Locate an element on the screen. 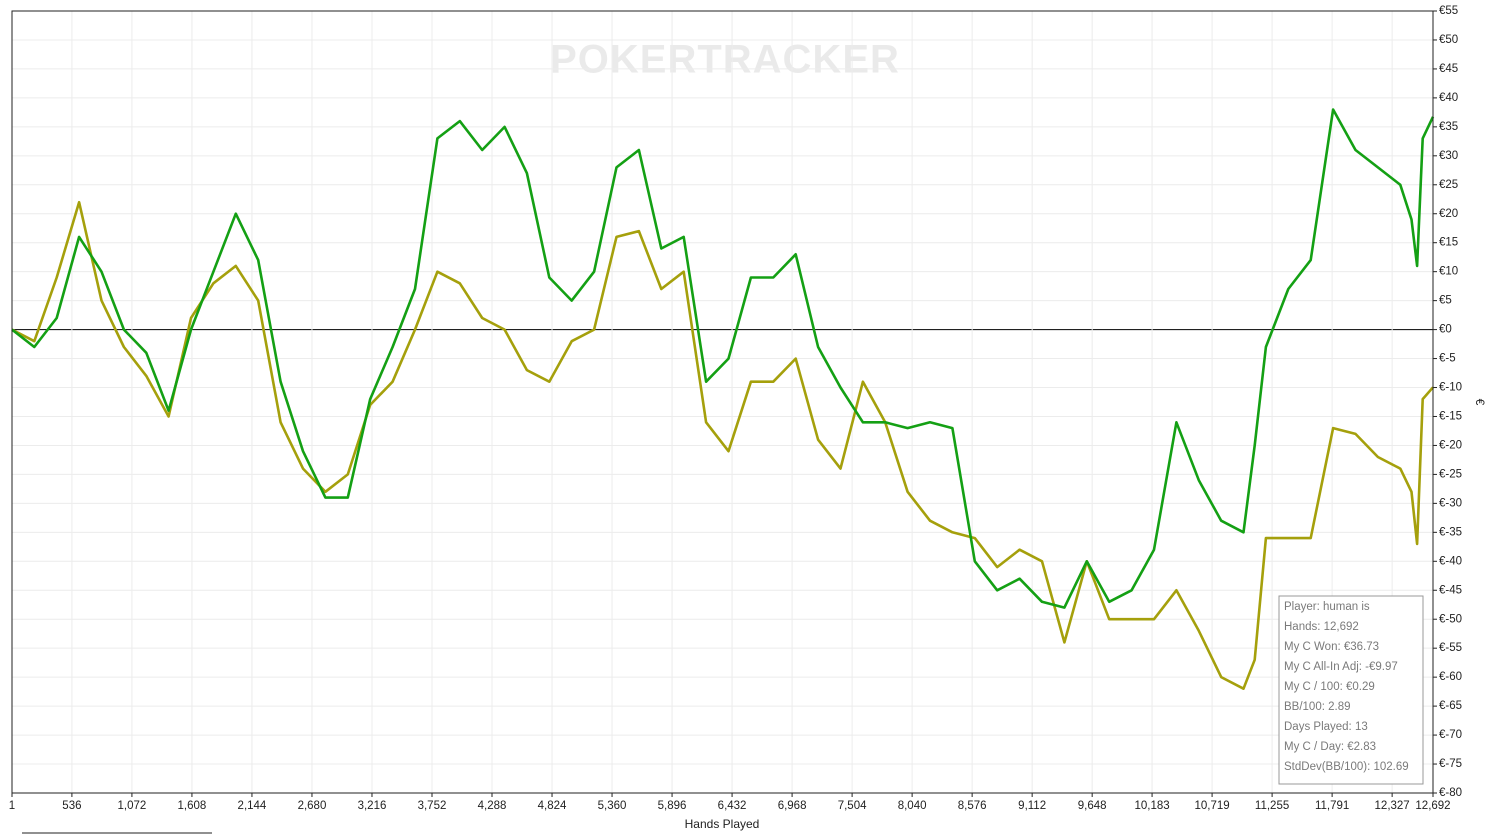  x-axis-label: Hands Played is located at coordinates (722, 824).